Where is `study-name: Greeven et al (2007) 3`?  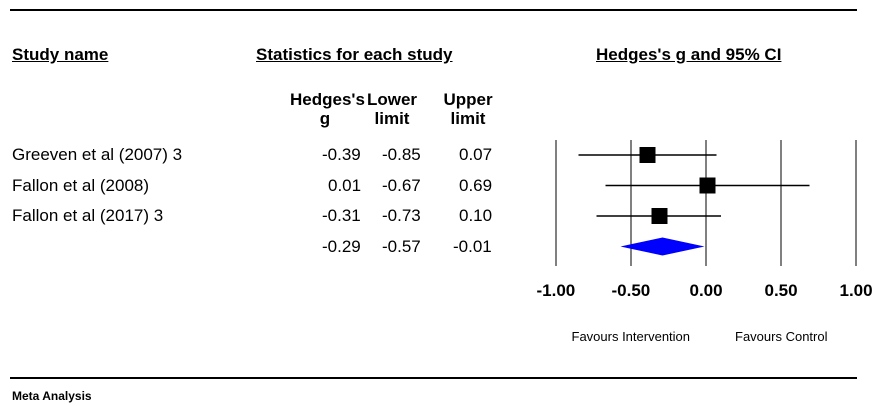 study-name: Greeven et al (2007) 3 is located at coordinates (97, 154).